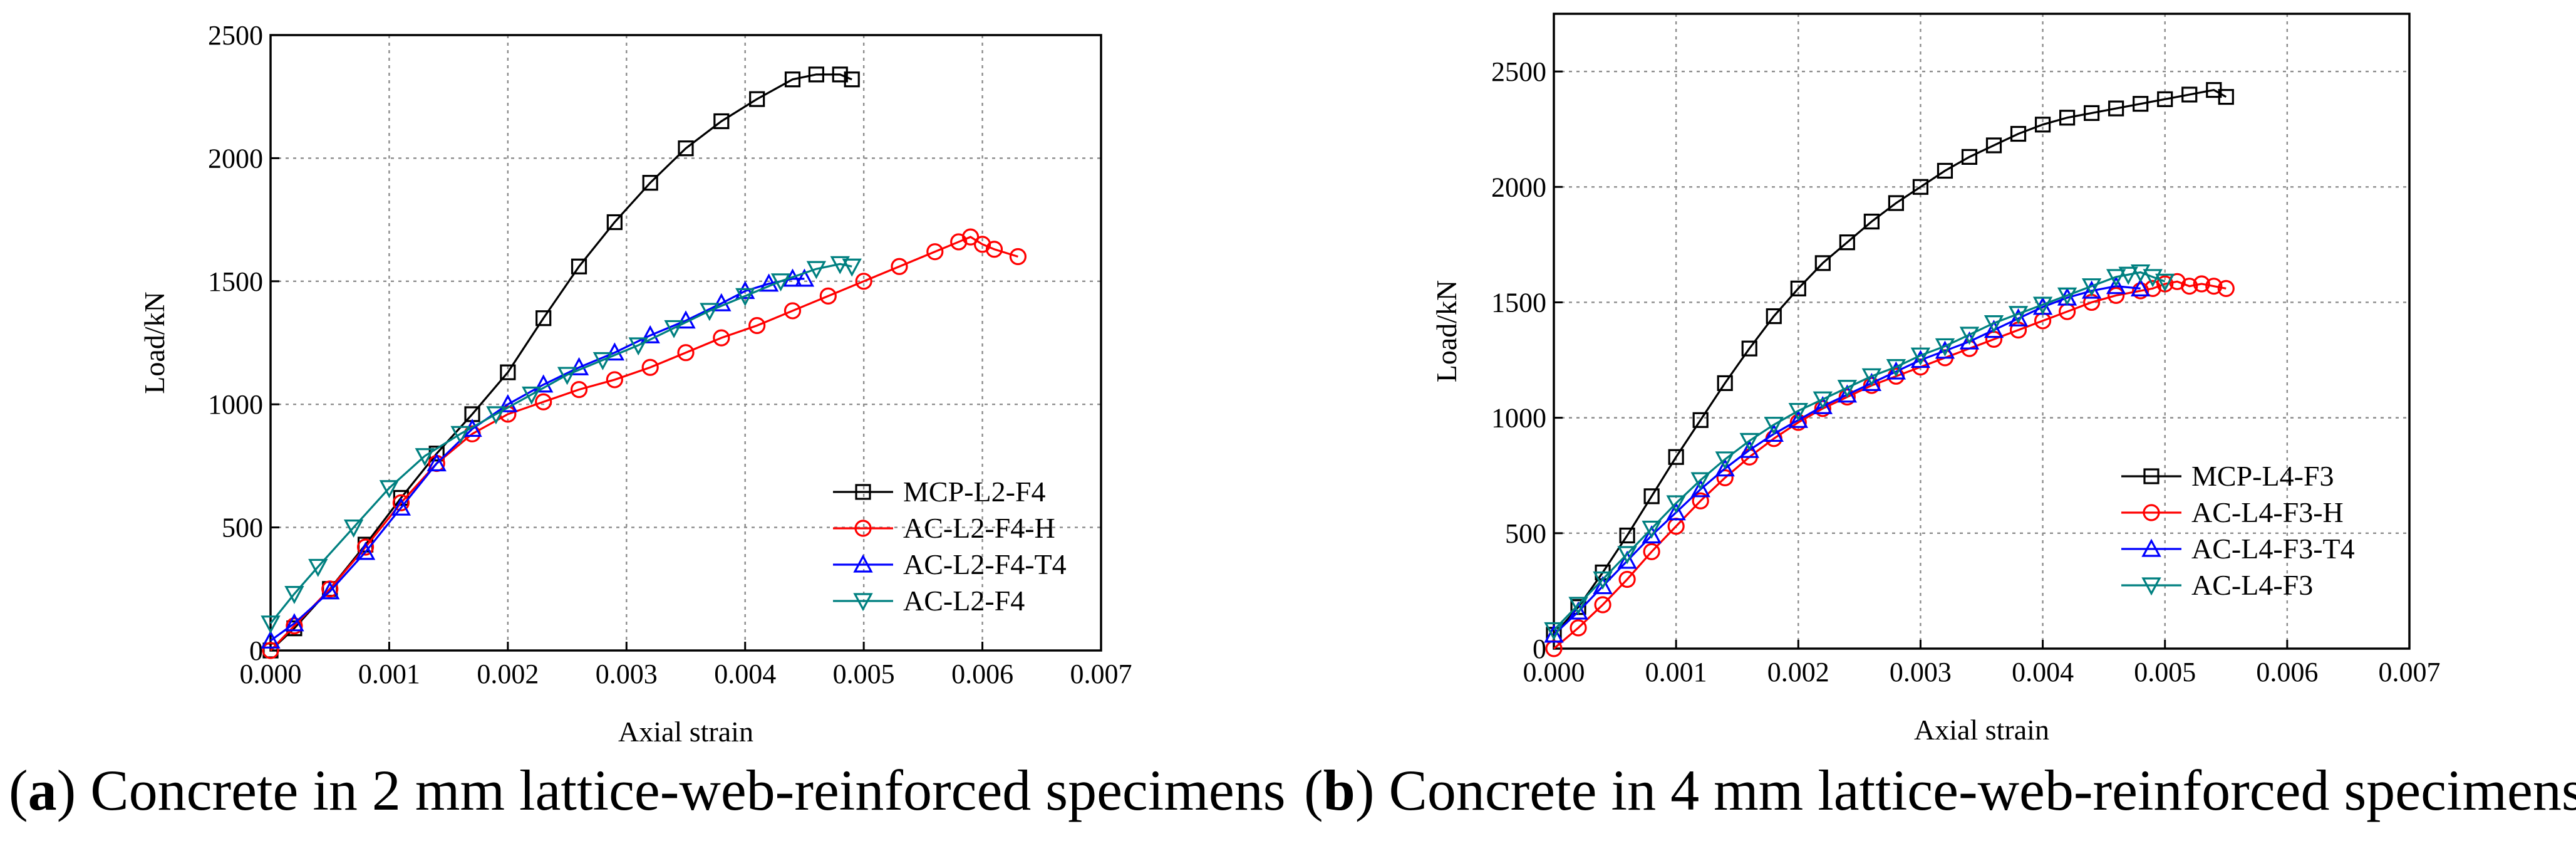  Describe the element at coordinates (985, 564) in the screenshot. I see `legend-label: AC-L2-F4-T4` at that location.